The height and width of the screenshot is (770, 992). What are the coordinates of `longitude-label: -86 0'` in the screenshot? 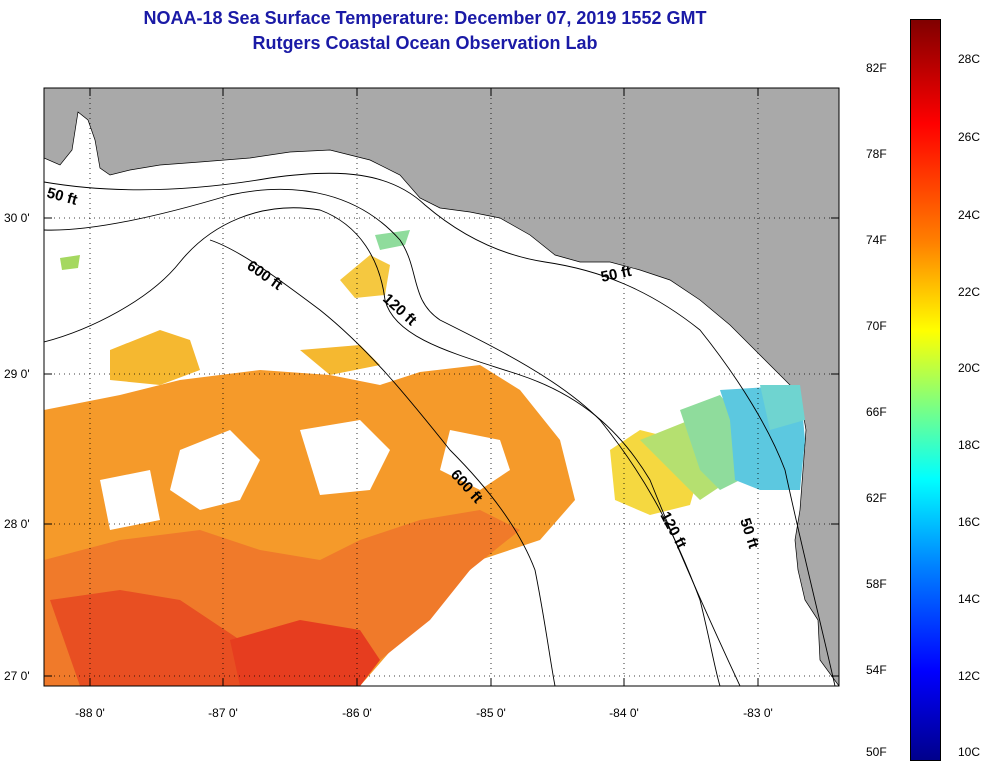 It's located at (357, 713).